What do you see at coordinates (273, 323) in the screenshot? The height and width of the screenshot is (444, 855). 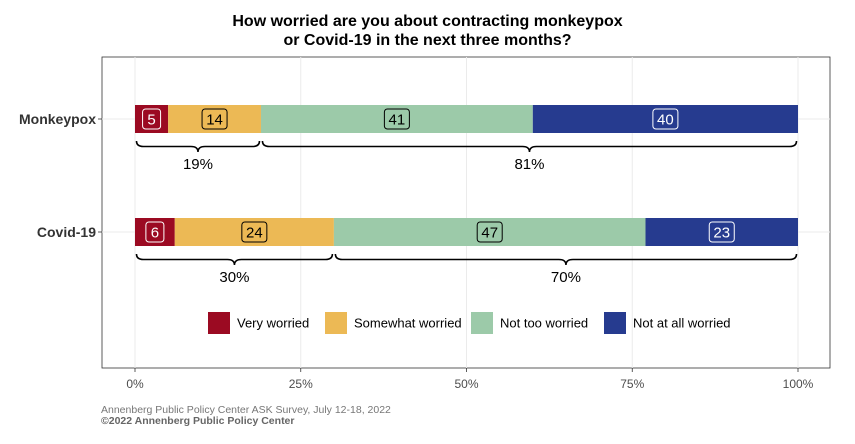 I see `legend-label: Very worried` at bounding box center [273, 323].